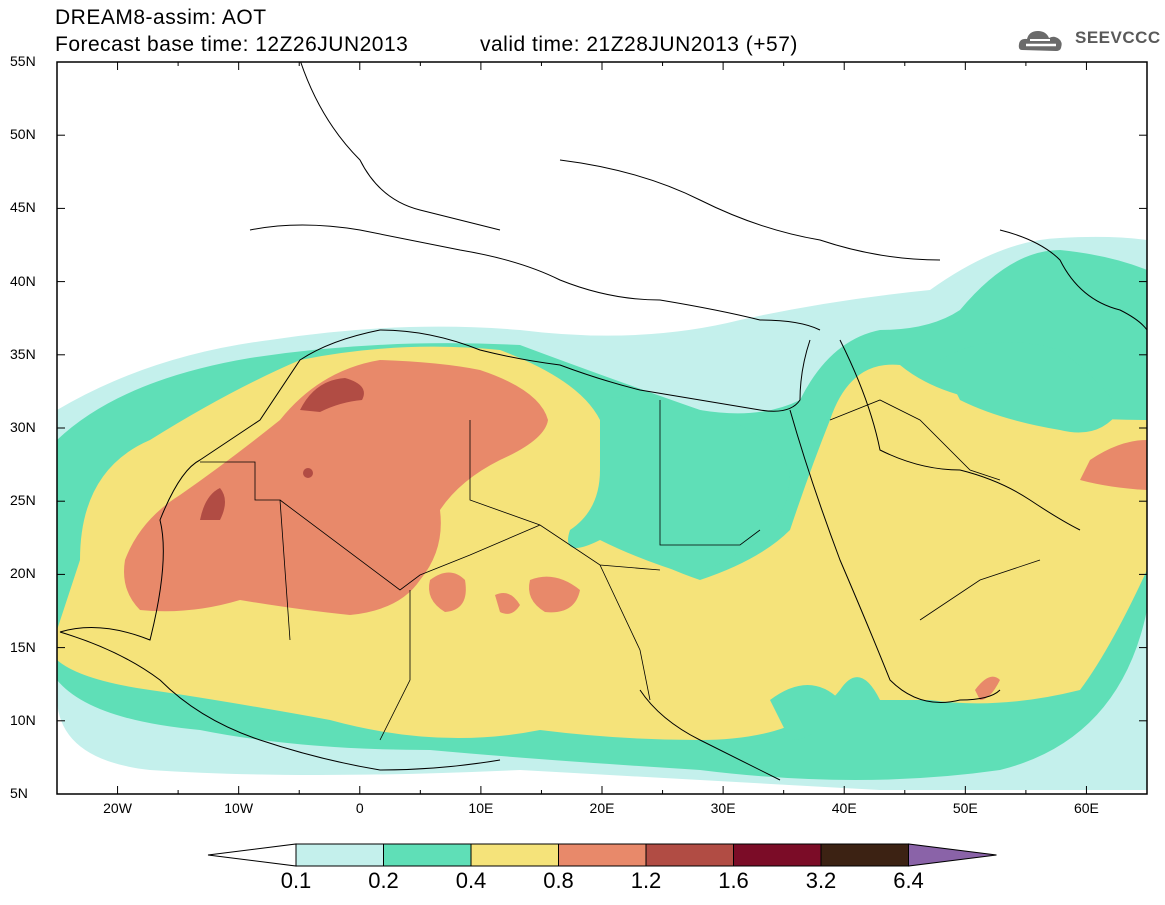  What do you see at coordinates (987, 688) in the screenshot?
I see `aot-0.8-1.2-blob-somalia` at bounding box center [987, 688].